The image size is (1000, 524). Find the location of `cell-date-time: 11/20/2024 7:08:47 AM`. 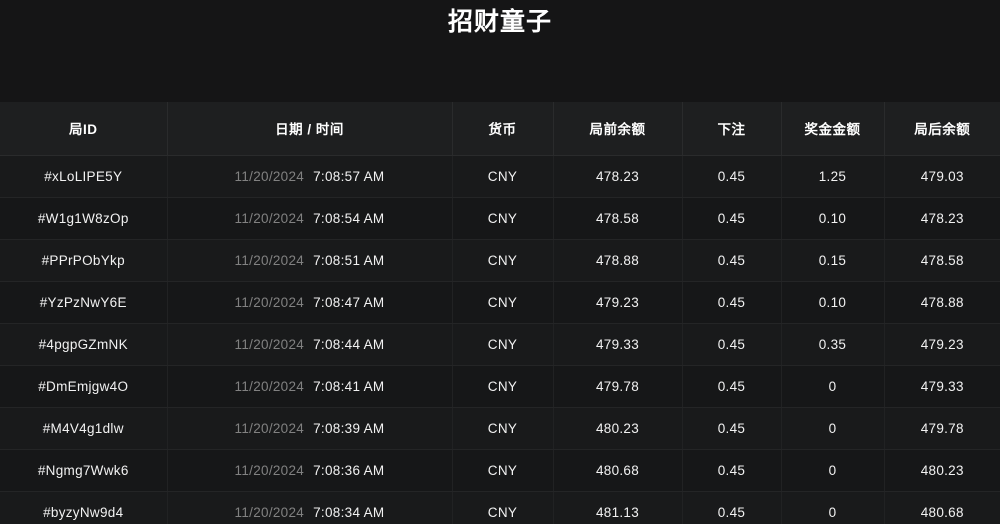

cell-date-time: 11/20/2024 7:08:47 AM is located at coordinates (310, 302).